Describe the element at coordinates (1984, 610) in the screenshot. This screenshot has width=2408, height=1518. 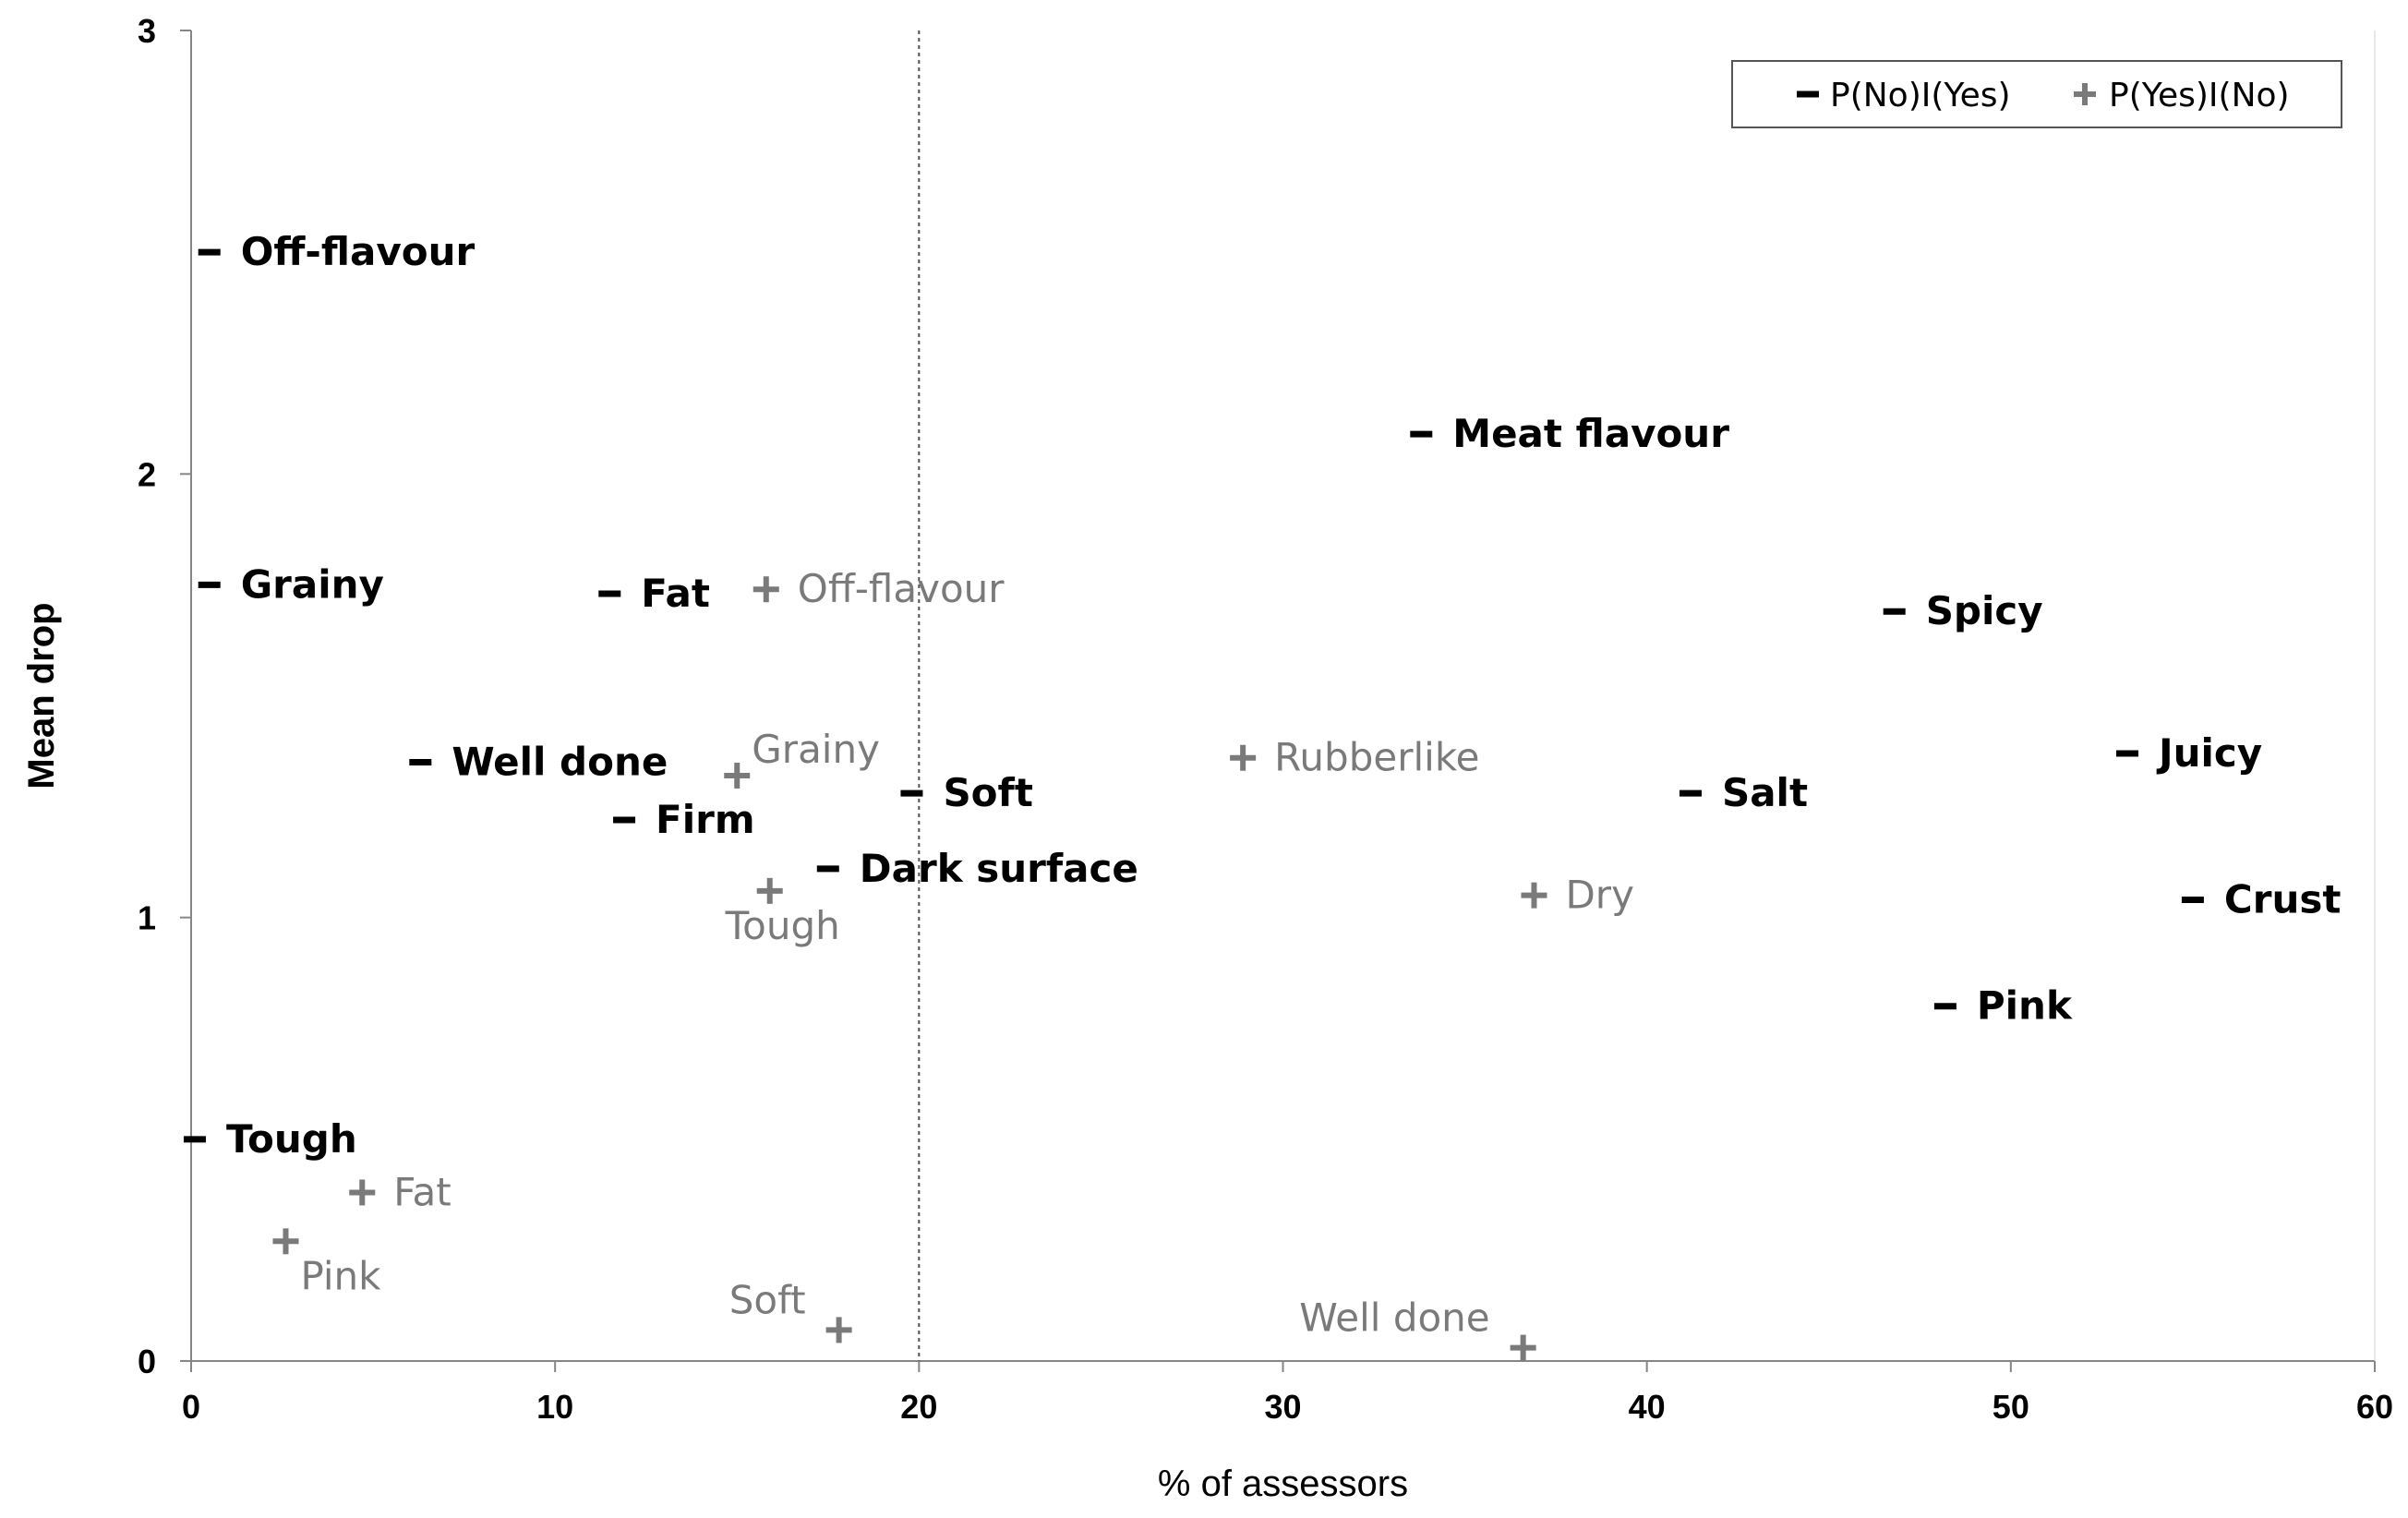
I see `data-point-label: Spicy` at that location.